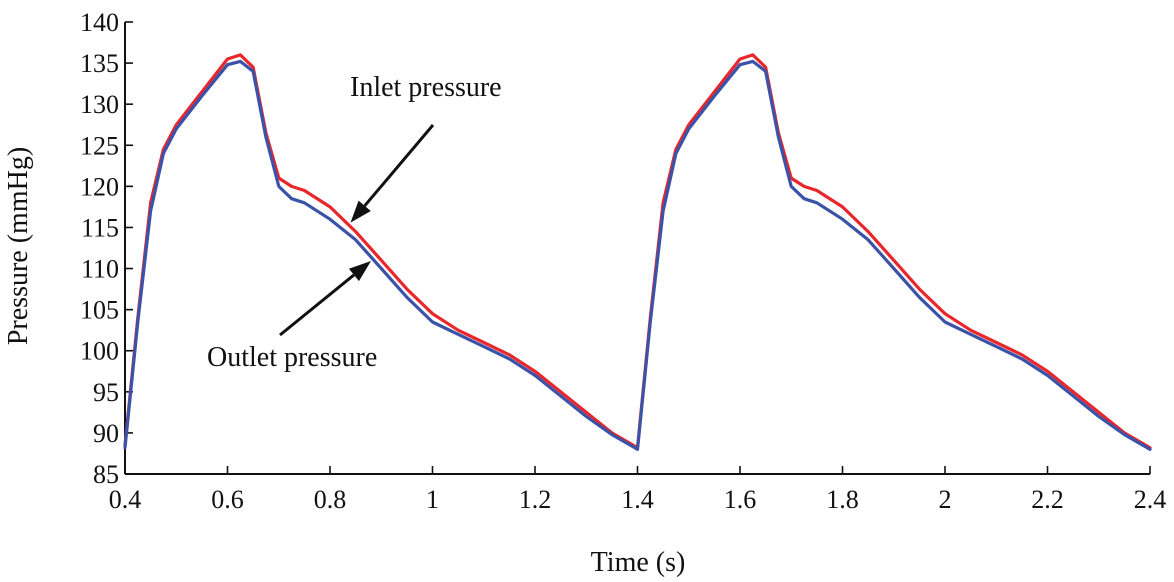 The width and height of the screenshot is (1174, 582). I want to click on x-tick-label: 1, so click(432, 499).